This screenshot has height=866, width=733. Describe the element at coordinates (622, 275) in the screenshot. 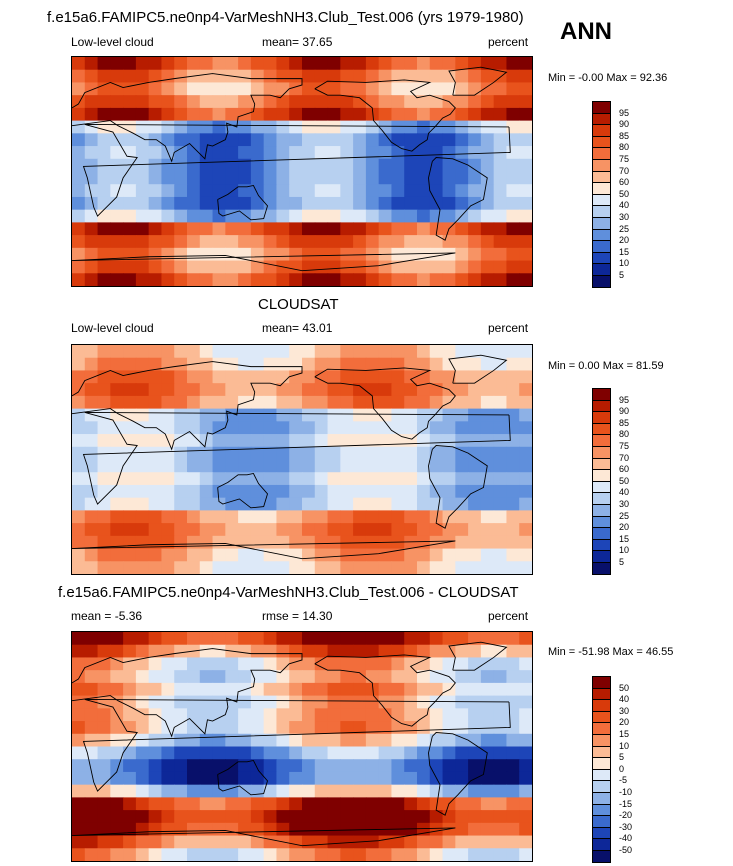

I see `colorbar-tick-label: 5` at that location.